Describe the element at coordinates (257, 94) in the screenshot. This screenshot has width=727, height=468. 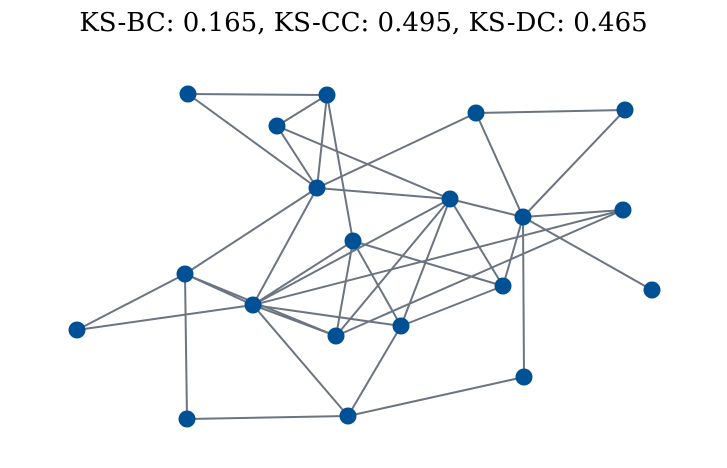
I see `edge-n1-n2` at that location.